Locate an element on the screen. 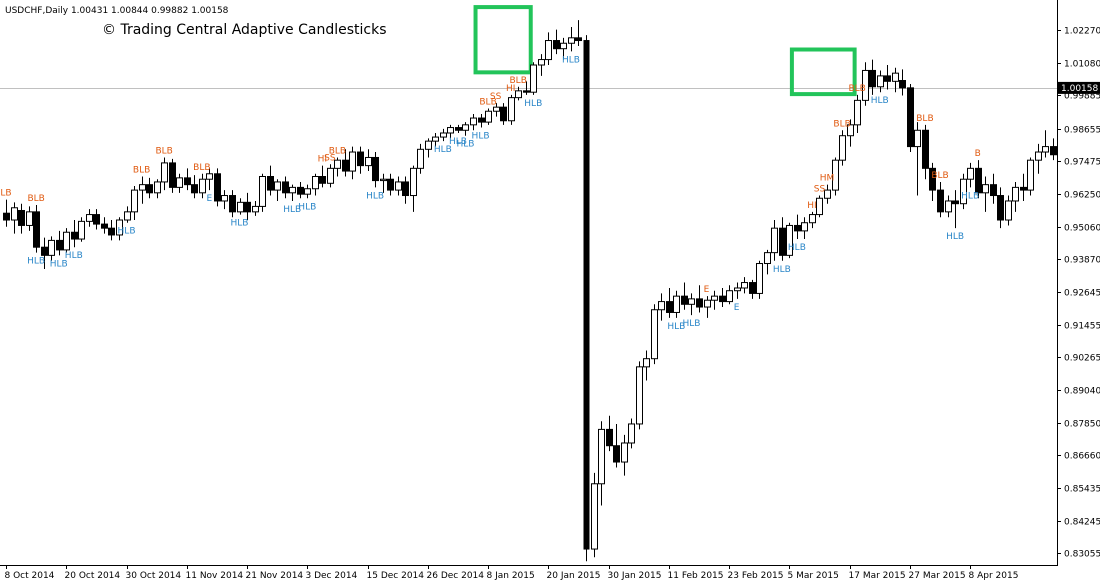  y-tick-label: 0.84245 is located at coordinates (1082, 523).